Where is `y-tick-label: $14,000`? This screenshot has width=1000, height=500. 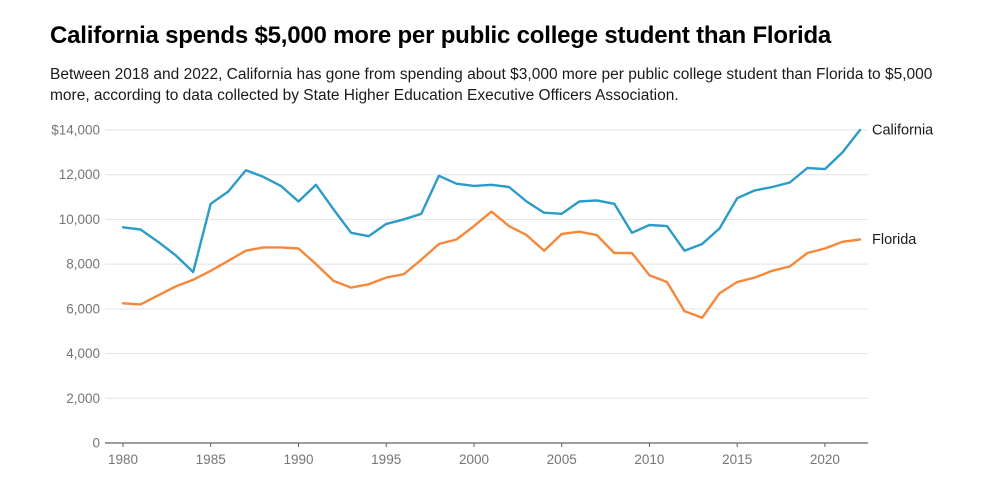 y-tick-label: $14,000 is located at coordinates (75, 130).